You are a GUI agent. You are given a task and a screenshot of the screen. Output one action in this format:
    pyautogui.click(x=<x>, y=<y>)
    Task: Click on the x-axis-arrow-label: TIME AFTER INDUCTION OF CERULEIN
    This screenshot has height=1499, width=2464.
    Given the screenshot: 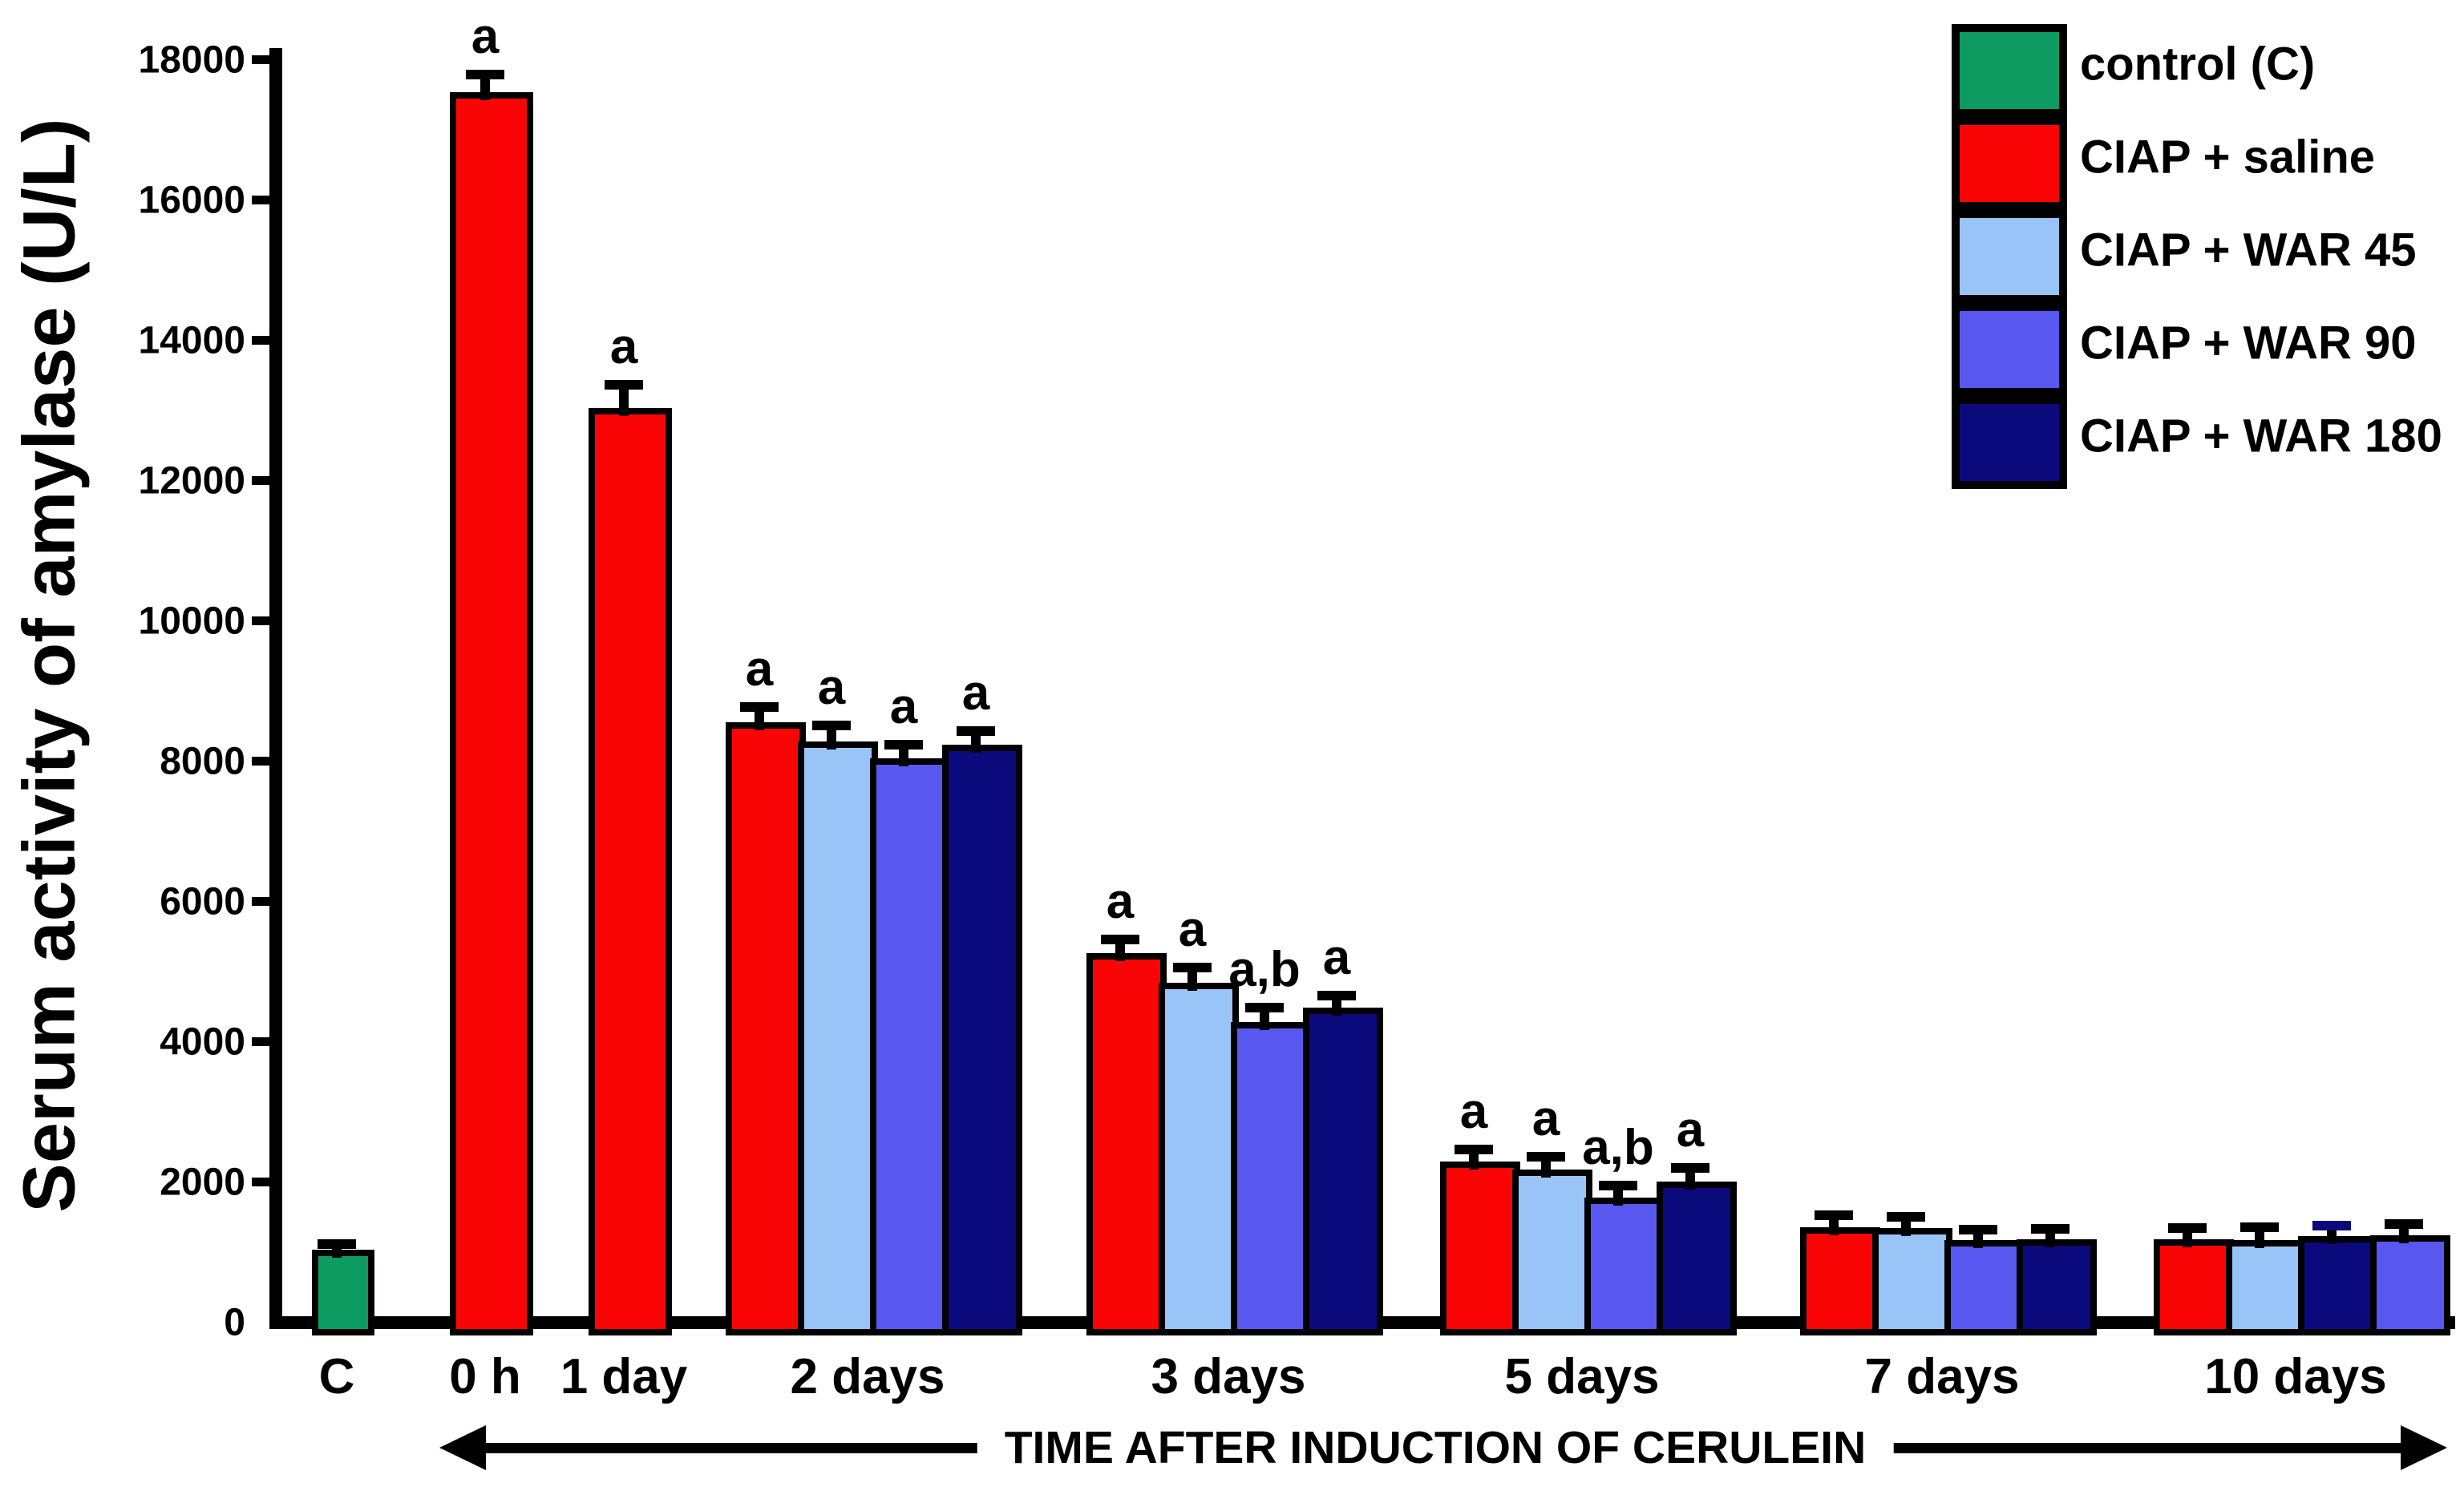 What is the action you would take?
    pyautogui.click(x=1435, y=1447)
    